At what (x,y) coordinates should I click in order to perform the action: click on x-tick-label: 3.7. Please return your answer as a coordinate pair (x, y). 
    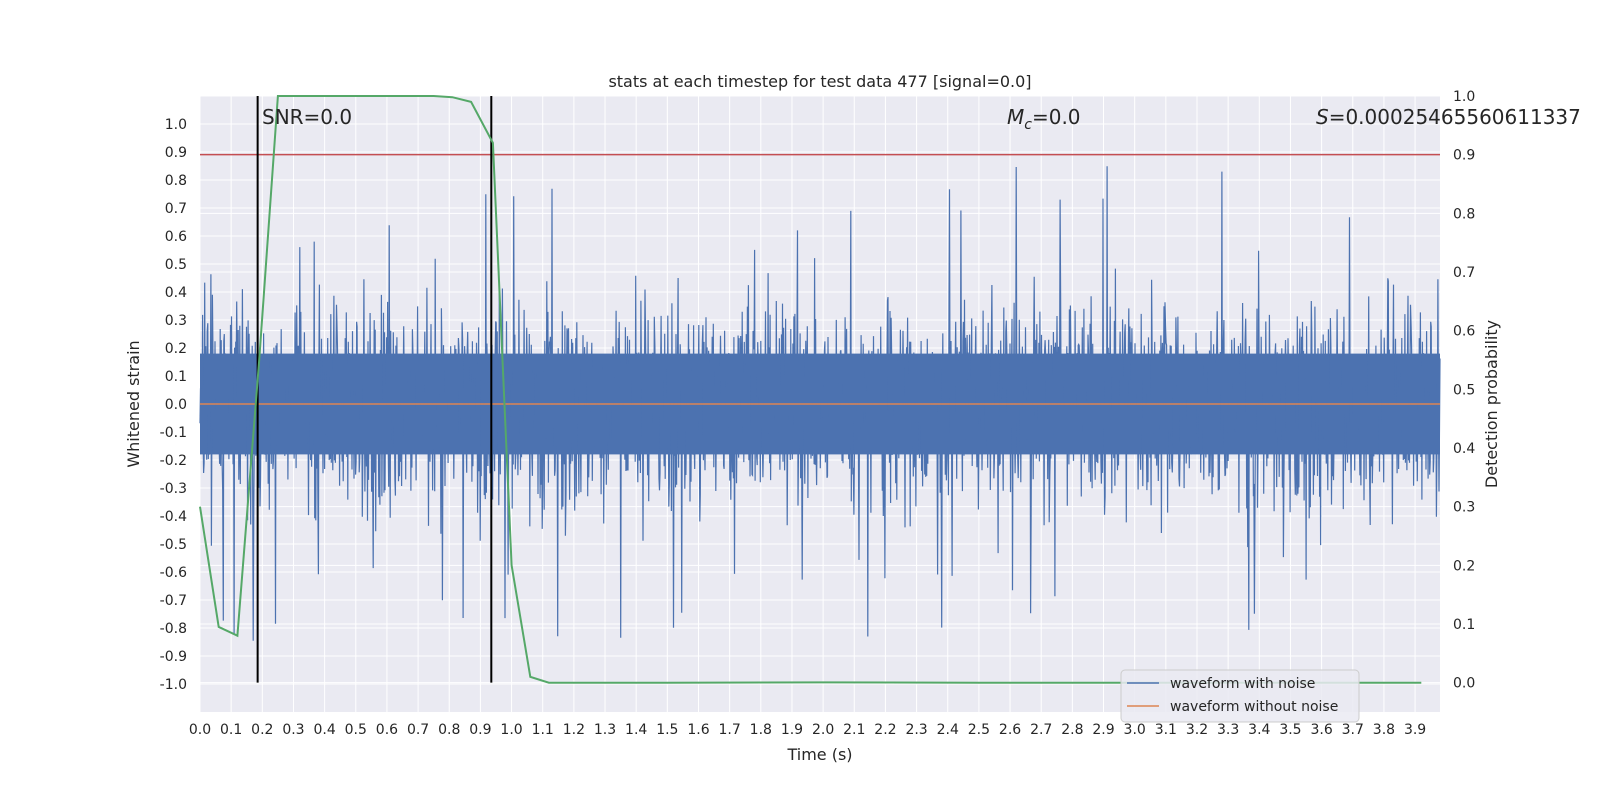
    Looking at the image, I should click on (1353, 730).